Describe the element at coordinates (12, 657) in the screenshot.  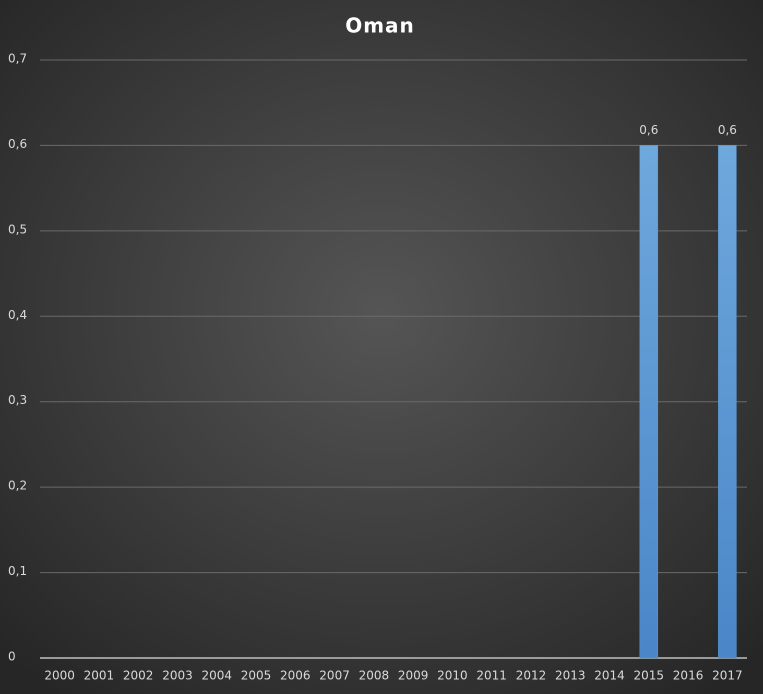
I see `y-tick-label: 0` at that location.